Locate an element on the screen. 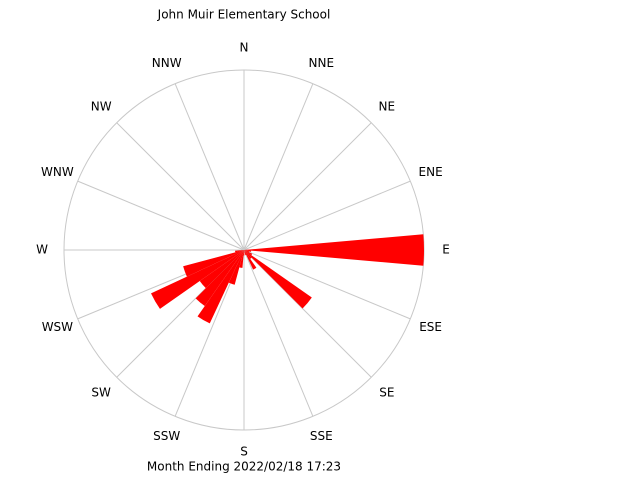  direction-label: SSE is located at coordinates (321, 436).